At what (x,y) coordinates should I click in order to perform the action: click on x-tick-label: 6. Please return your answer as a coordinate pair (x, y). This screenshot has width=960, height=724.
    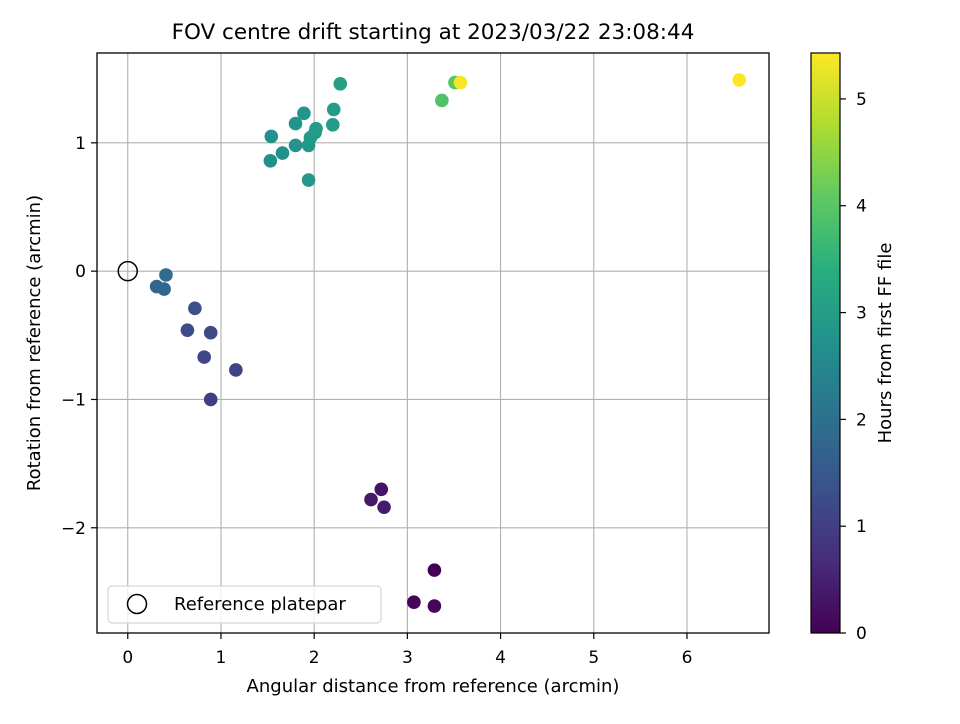
    Looking at the image, I should click on (687, 658).